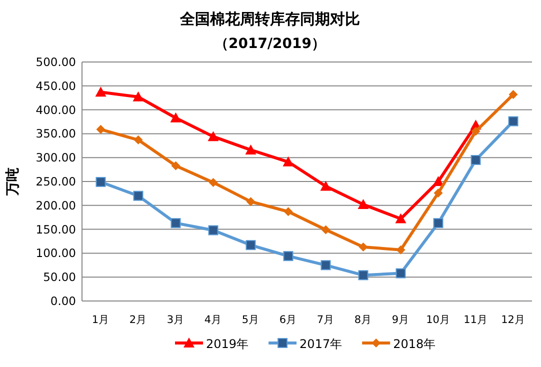 The image size is (541, 367). I want to click on y-tick-label: 400.00, so click(56, 109).